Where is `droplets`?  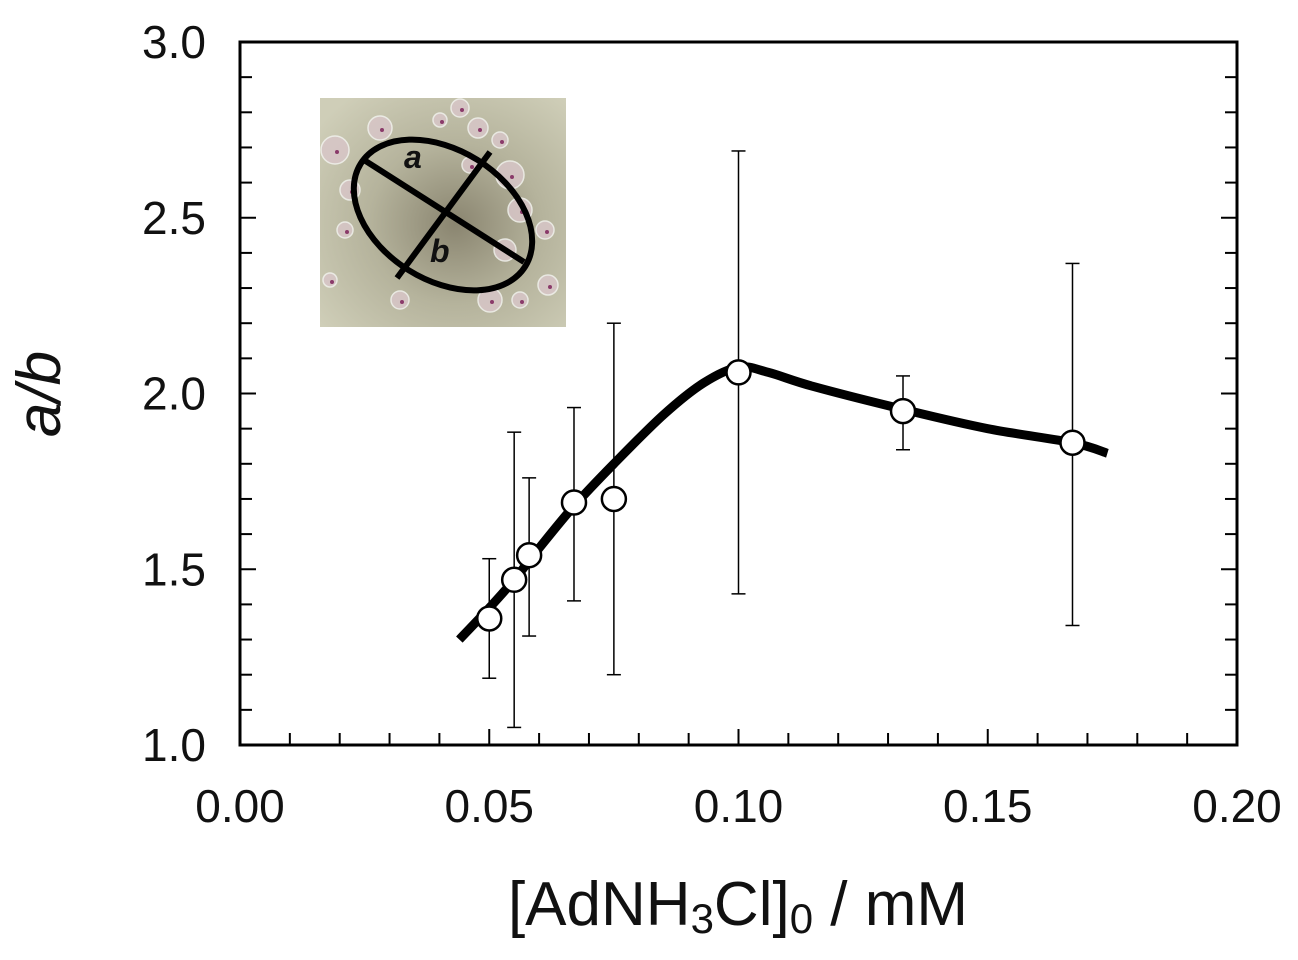
droplets is located at coordinates (439, 205).